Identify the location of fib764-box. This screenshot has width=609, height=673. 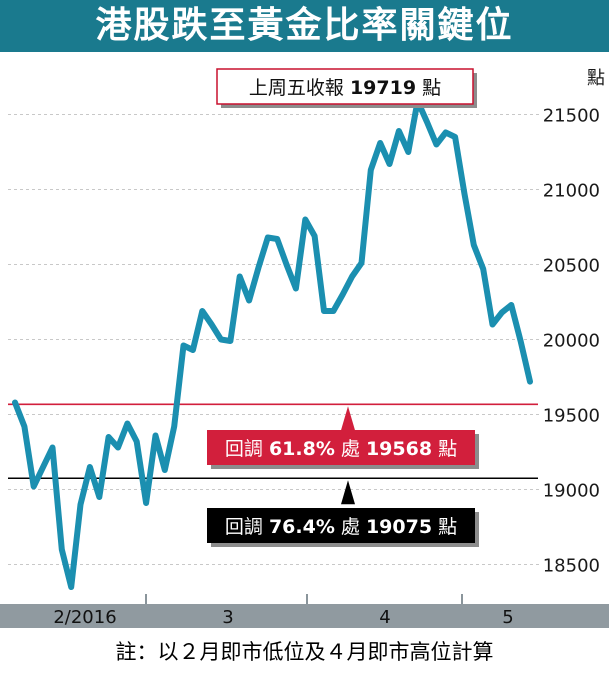
(341, 525).